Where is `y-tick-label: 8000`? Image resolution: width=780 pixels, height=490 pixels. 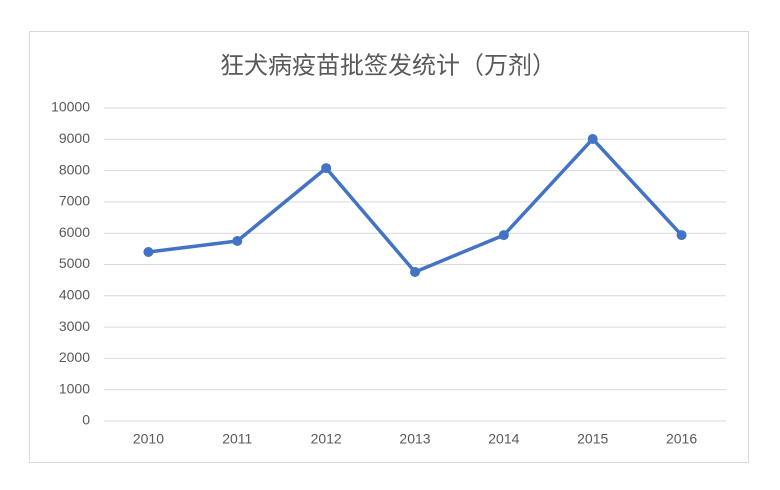 y-tick-label: 8000 is located at coordinates (74, 169).